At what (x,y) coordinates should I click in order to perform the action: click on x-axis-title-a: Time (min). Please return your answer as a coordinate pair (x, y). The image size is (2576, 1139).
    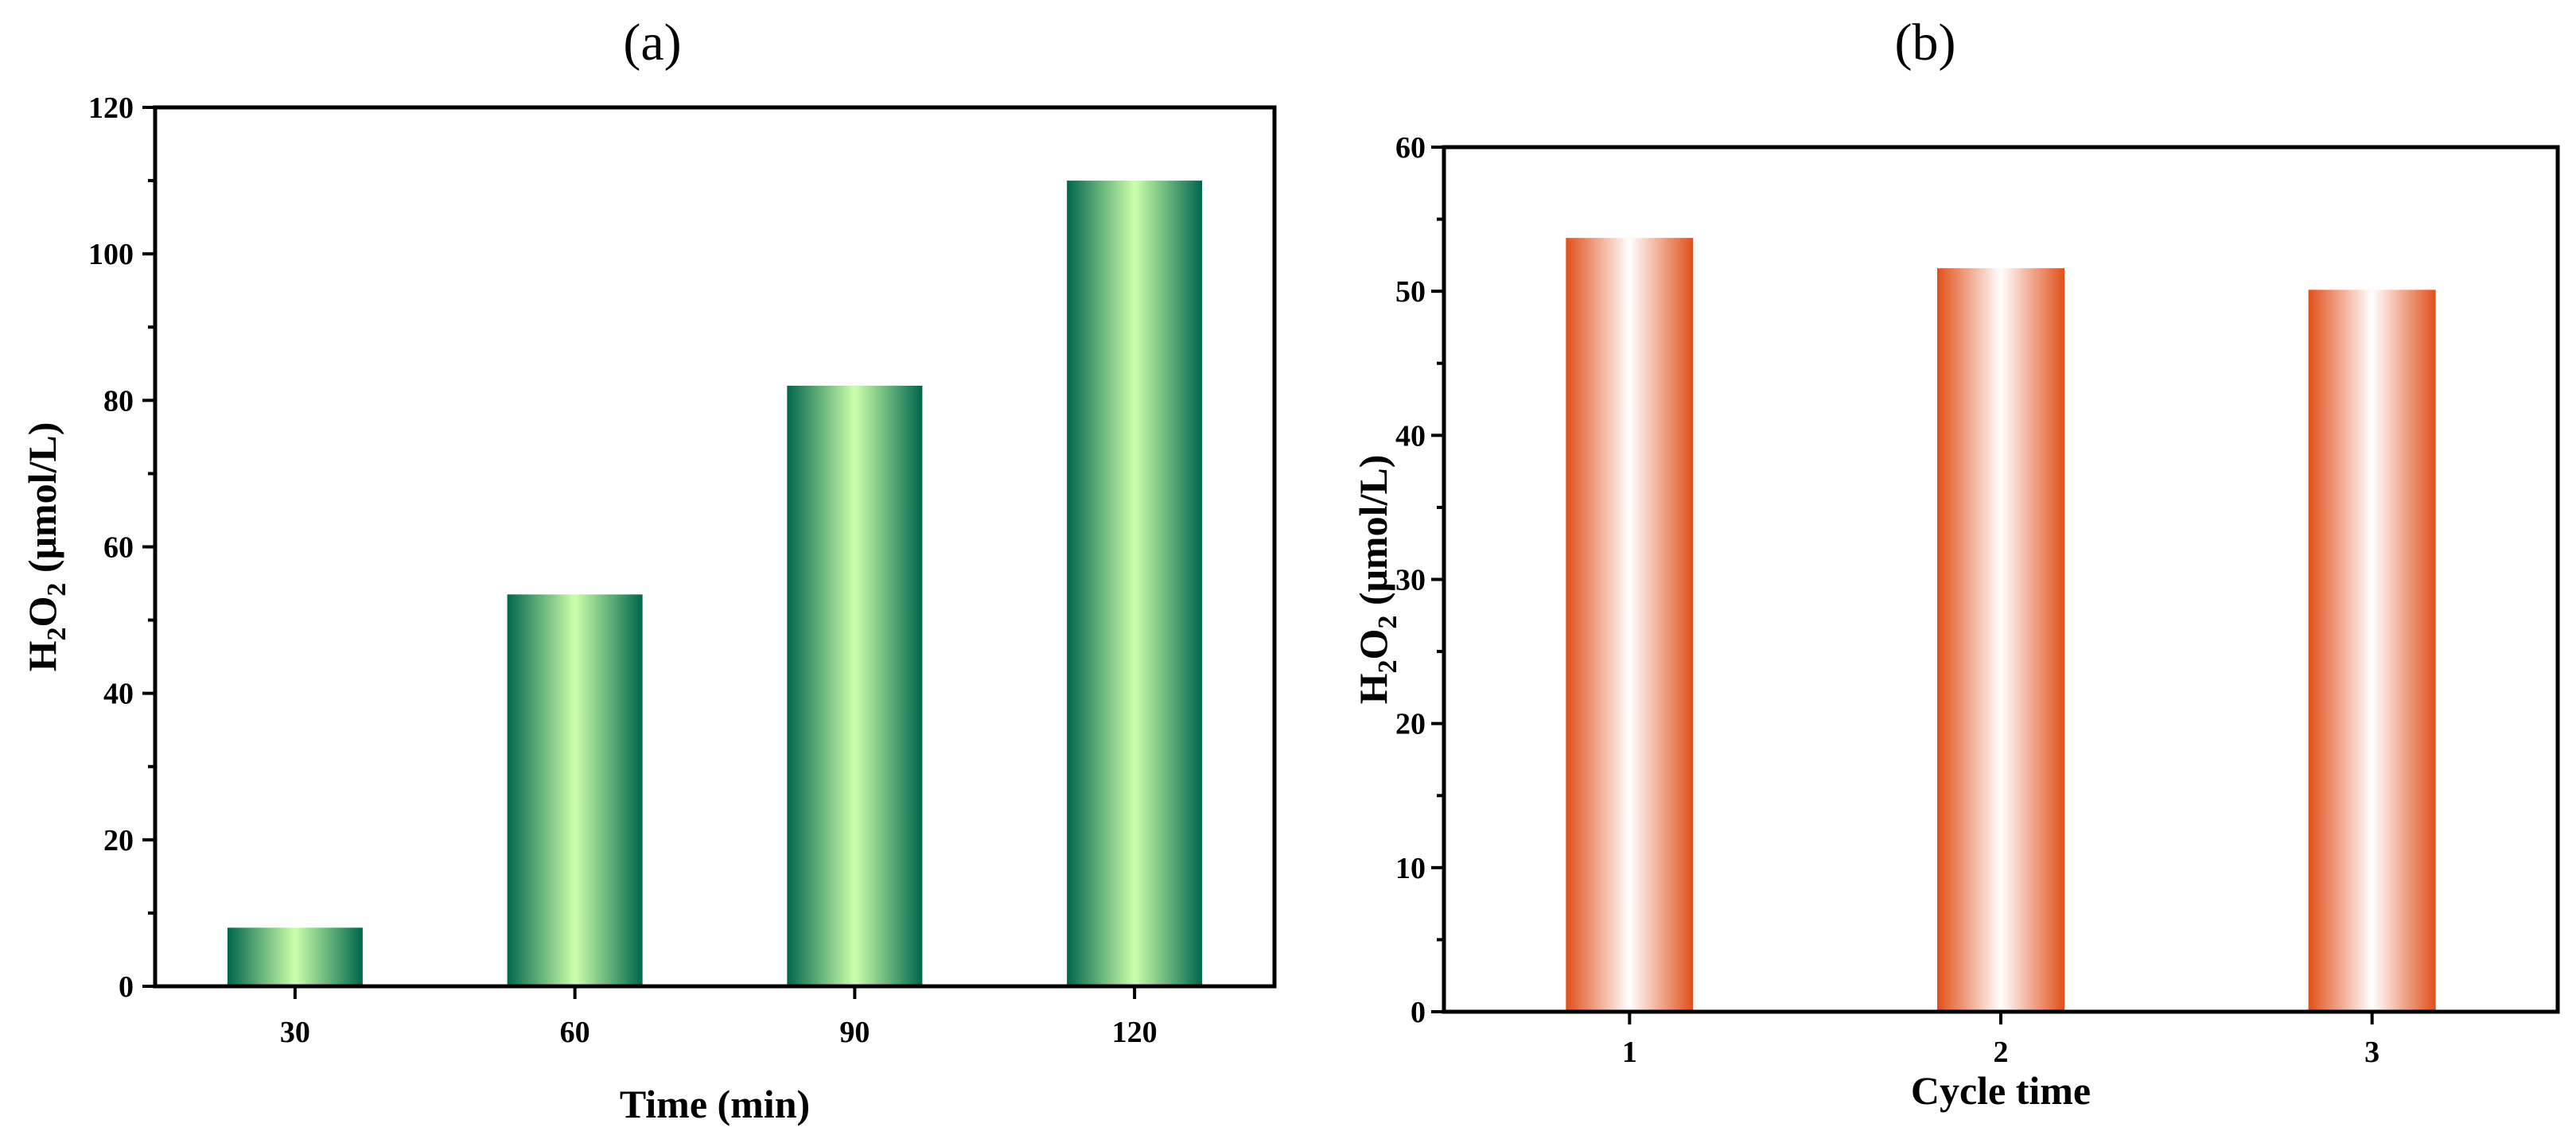
    Looking at the image, I should click on (715, 1104).